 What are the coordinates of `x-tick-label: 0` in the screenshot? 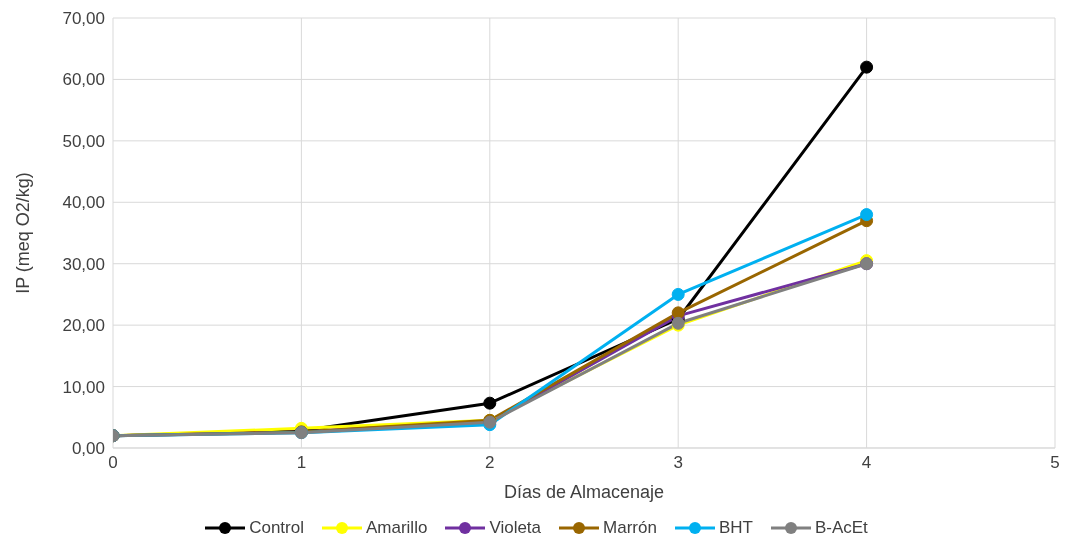 It's located at (113, 463).